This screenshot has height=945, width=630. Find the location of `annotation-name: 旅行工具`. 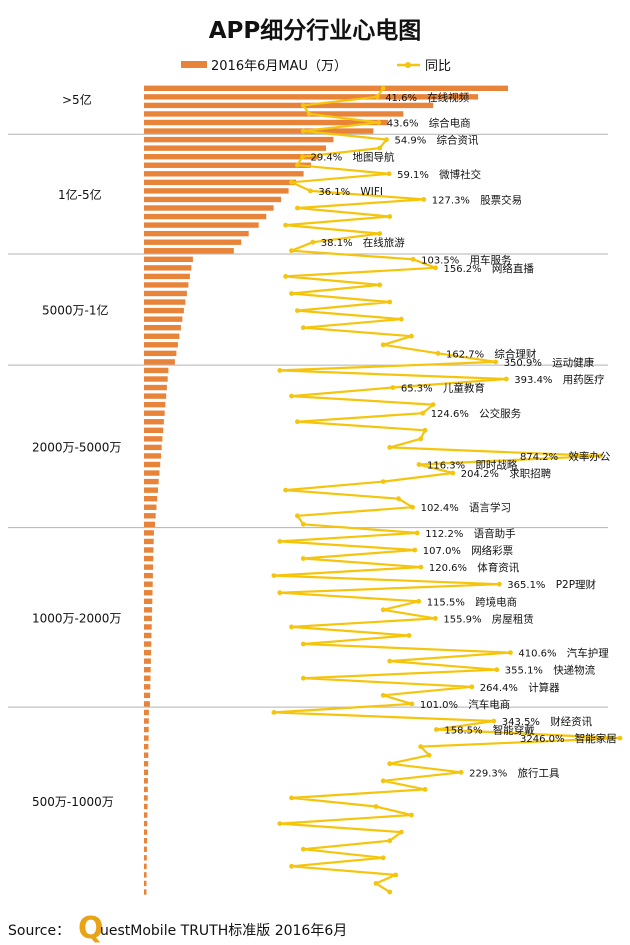

annotation-name: 旅行工具 is located at coordinates (539, 772).